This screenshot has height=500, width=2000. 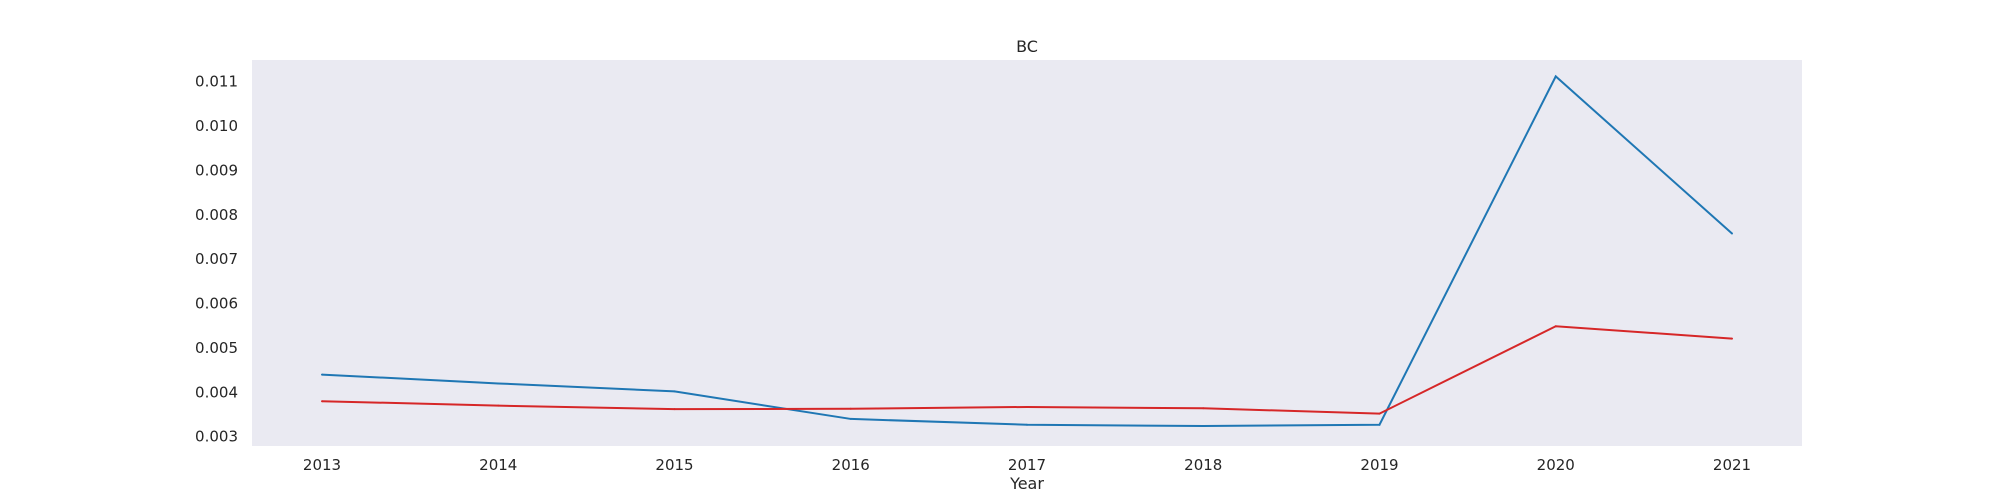 I want to click on y-tick-label: 0.007, so click(x=216, y=259).